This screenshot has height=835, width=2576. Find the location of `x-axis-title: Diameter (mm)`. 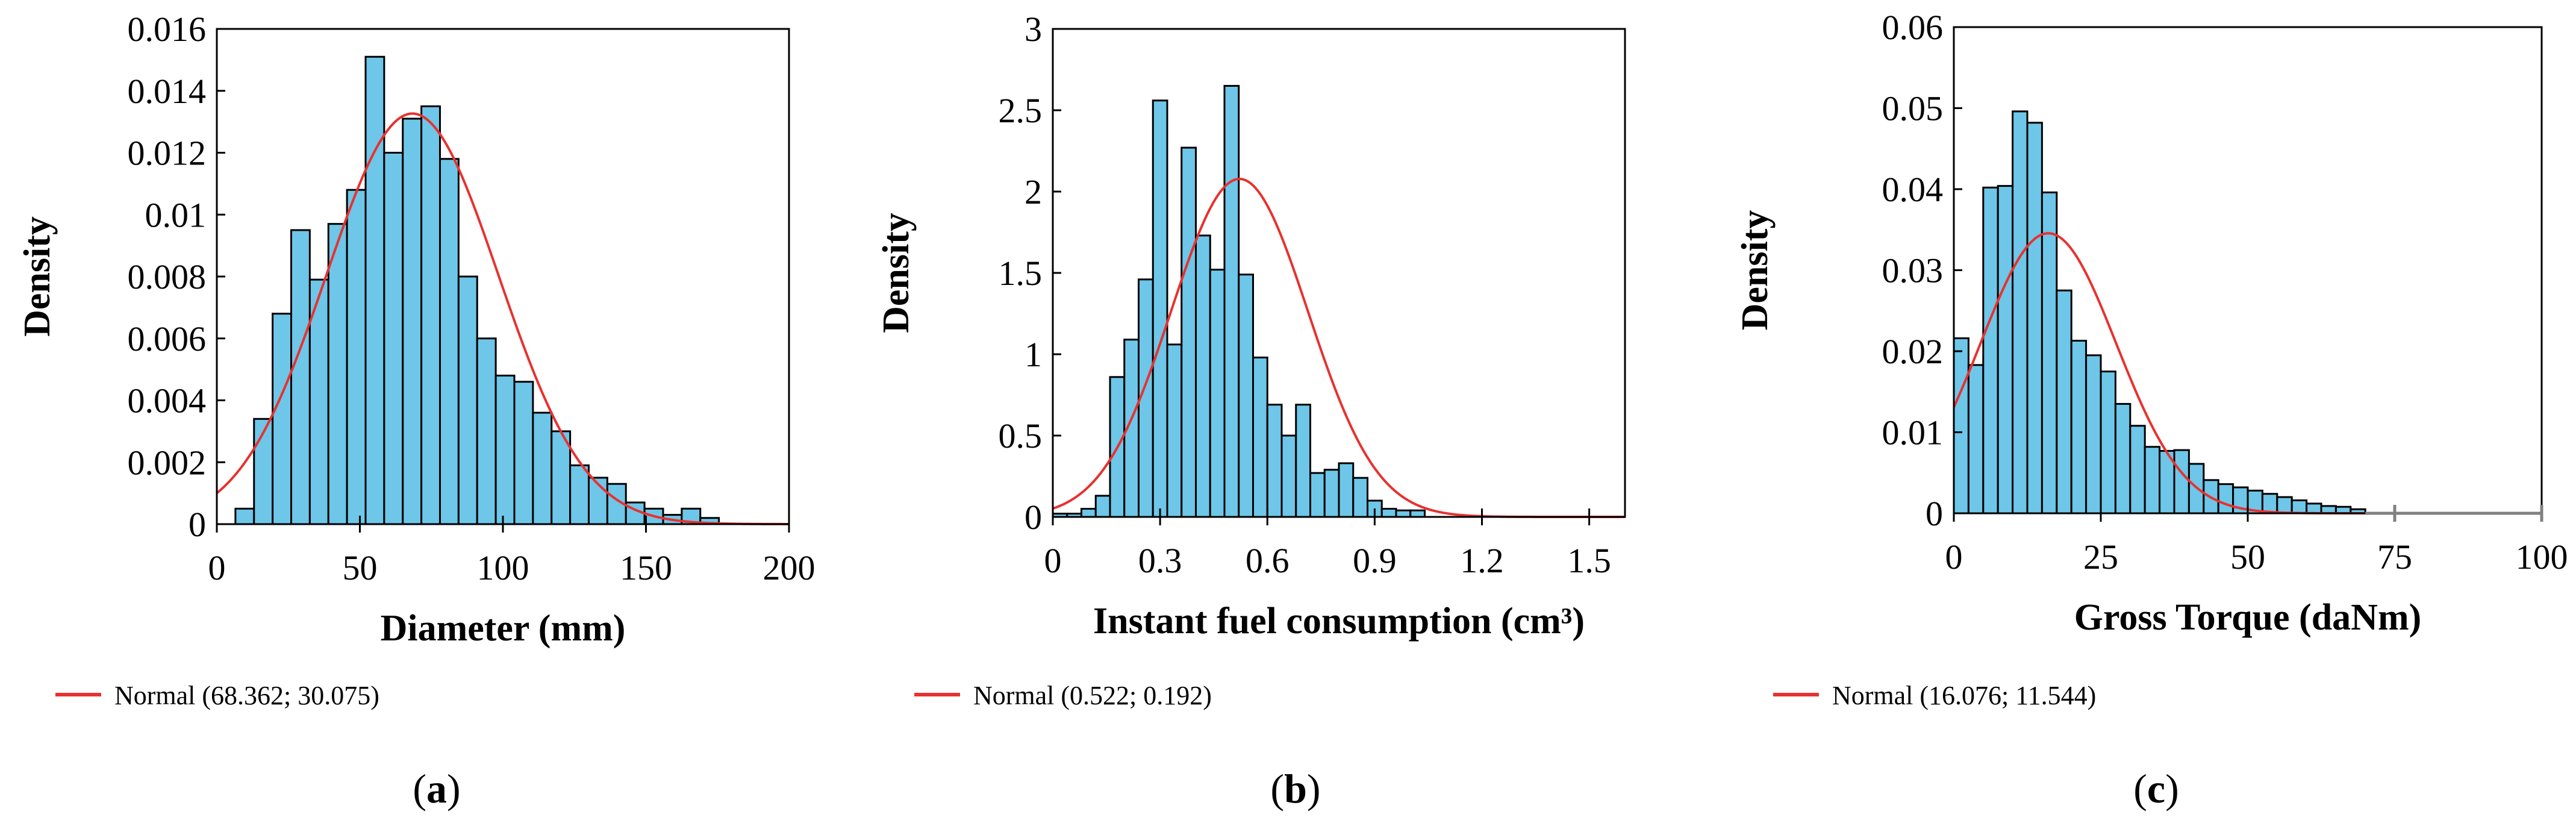

x-axis-title: Diameter (mm) is located at coordinates (503, 628).